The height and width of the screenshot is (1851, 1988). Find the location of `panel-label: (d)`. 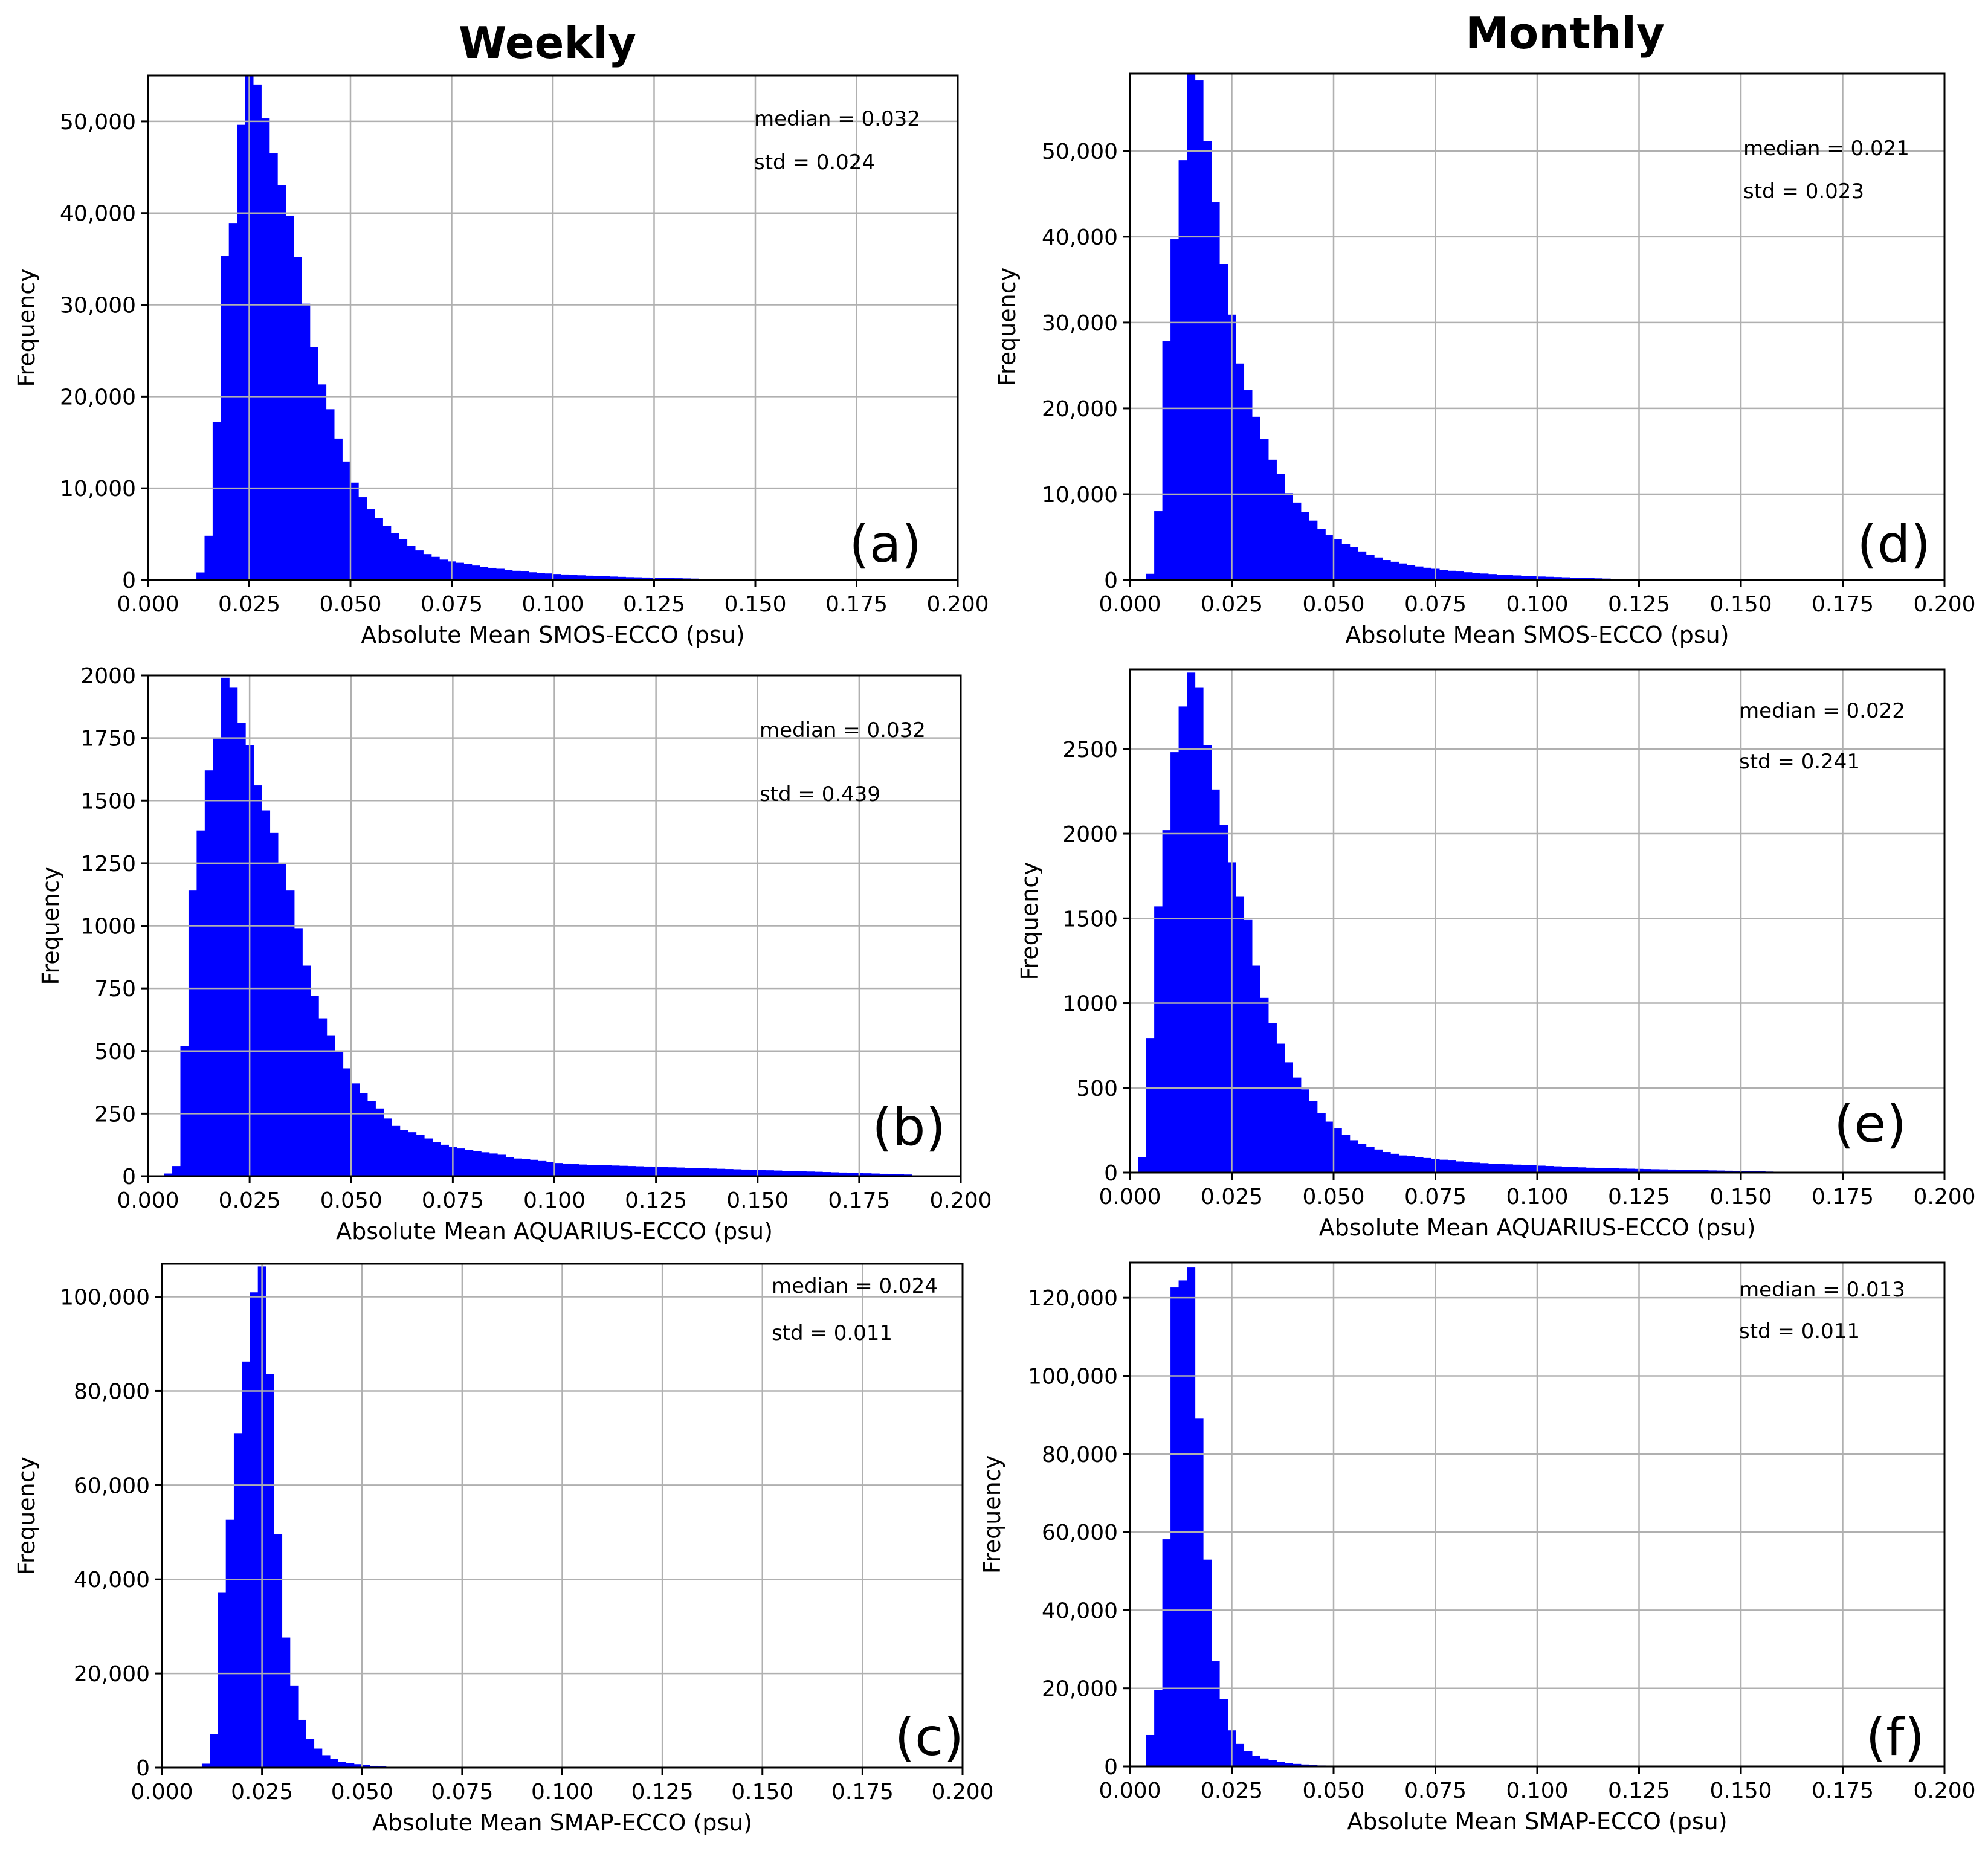

panel-label: (d) is located at coordinates (1894, 544).